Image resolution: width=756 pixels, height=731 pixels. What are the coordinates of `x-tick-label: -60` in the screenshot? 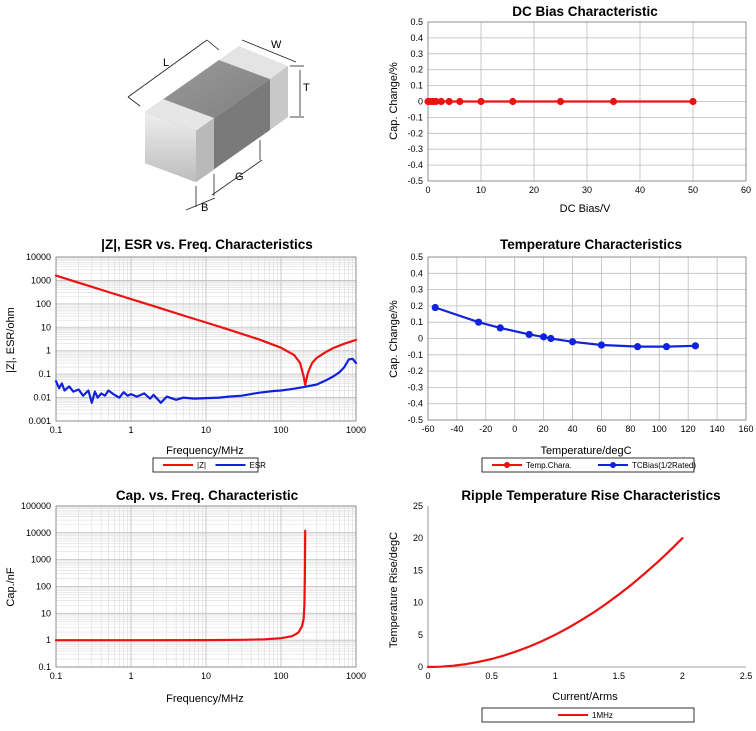 It's located at (427, 429).